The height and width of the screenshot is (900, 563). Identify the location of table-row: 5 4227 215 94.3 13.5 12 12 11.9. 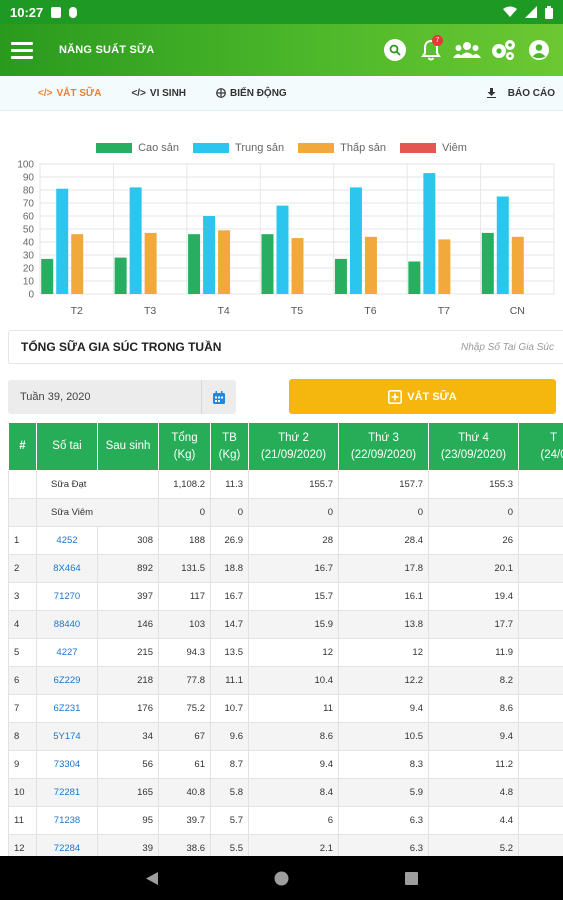
(285, 652).